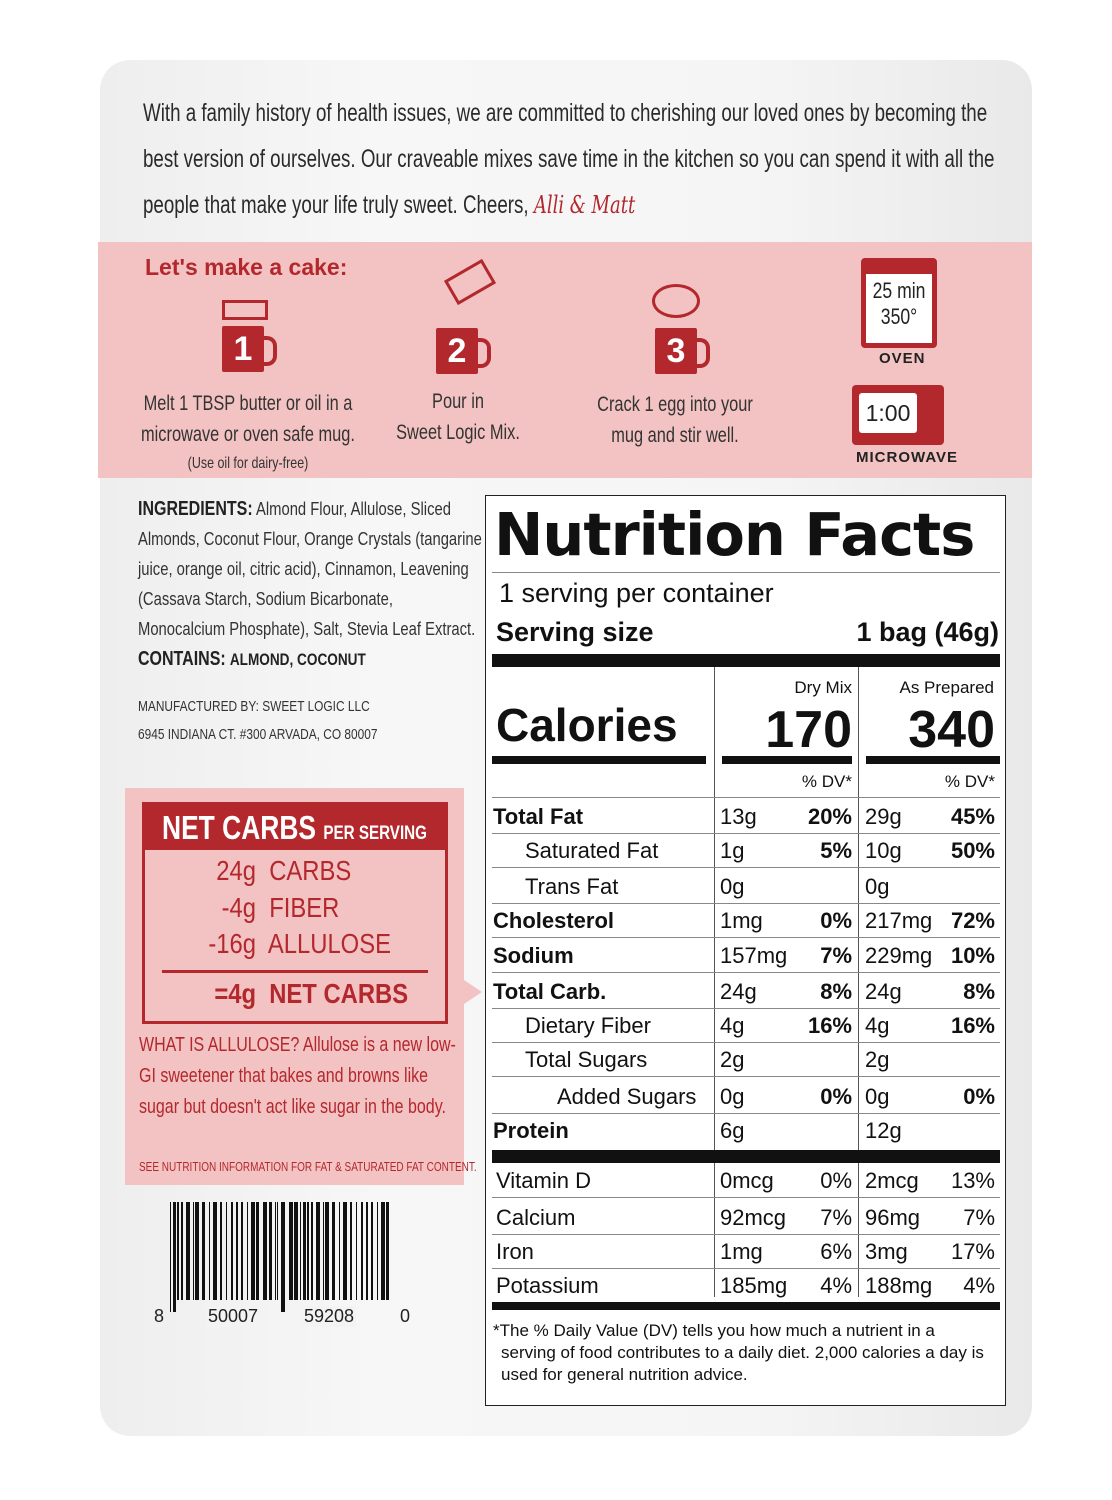  What do you see at coordinates (295, 826) in the screenshot?
I see `net-carbs-header: NET CARBS PER SERVING` at bounding box center [295, 826].